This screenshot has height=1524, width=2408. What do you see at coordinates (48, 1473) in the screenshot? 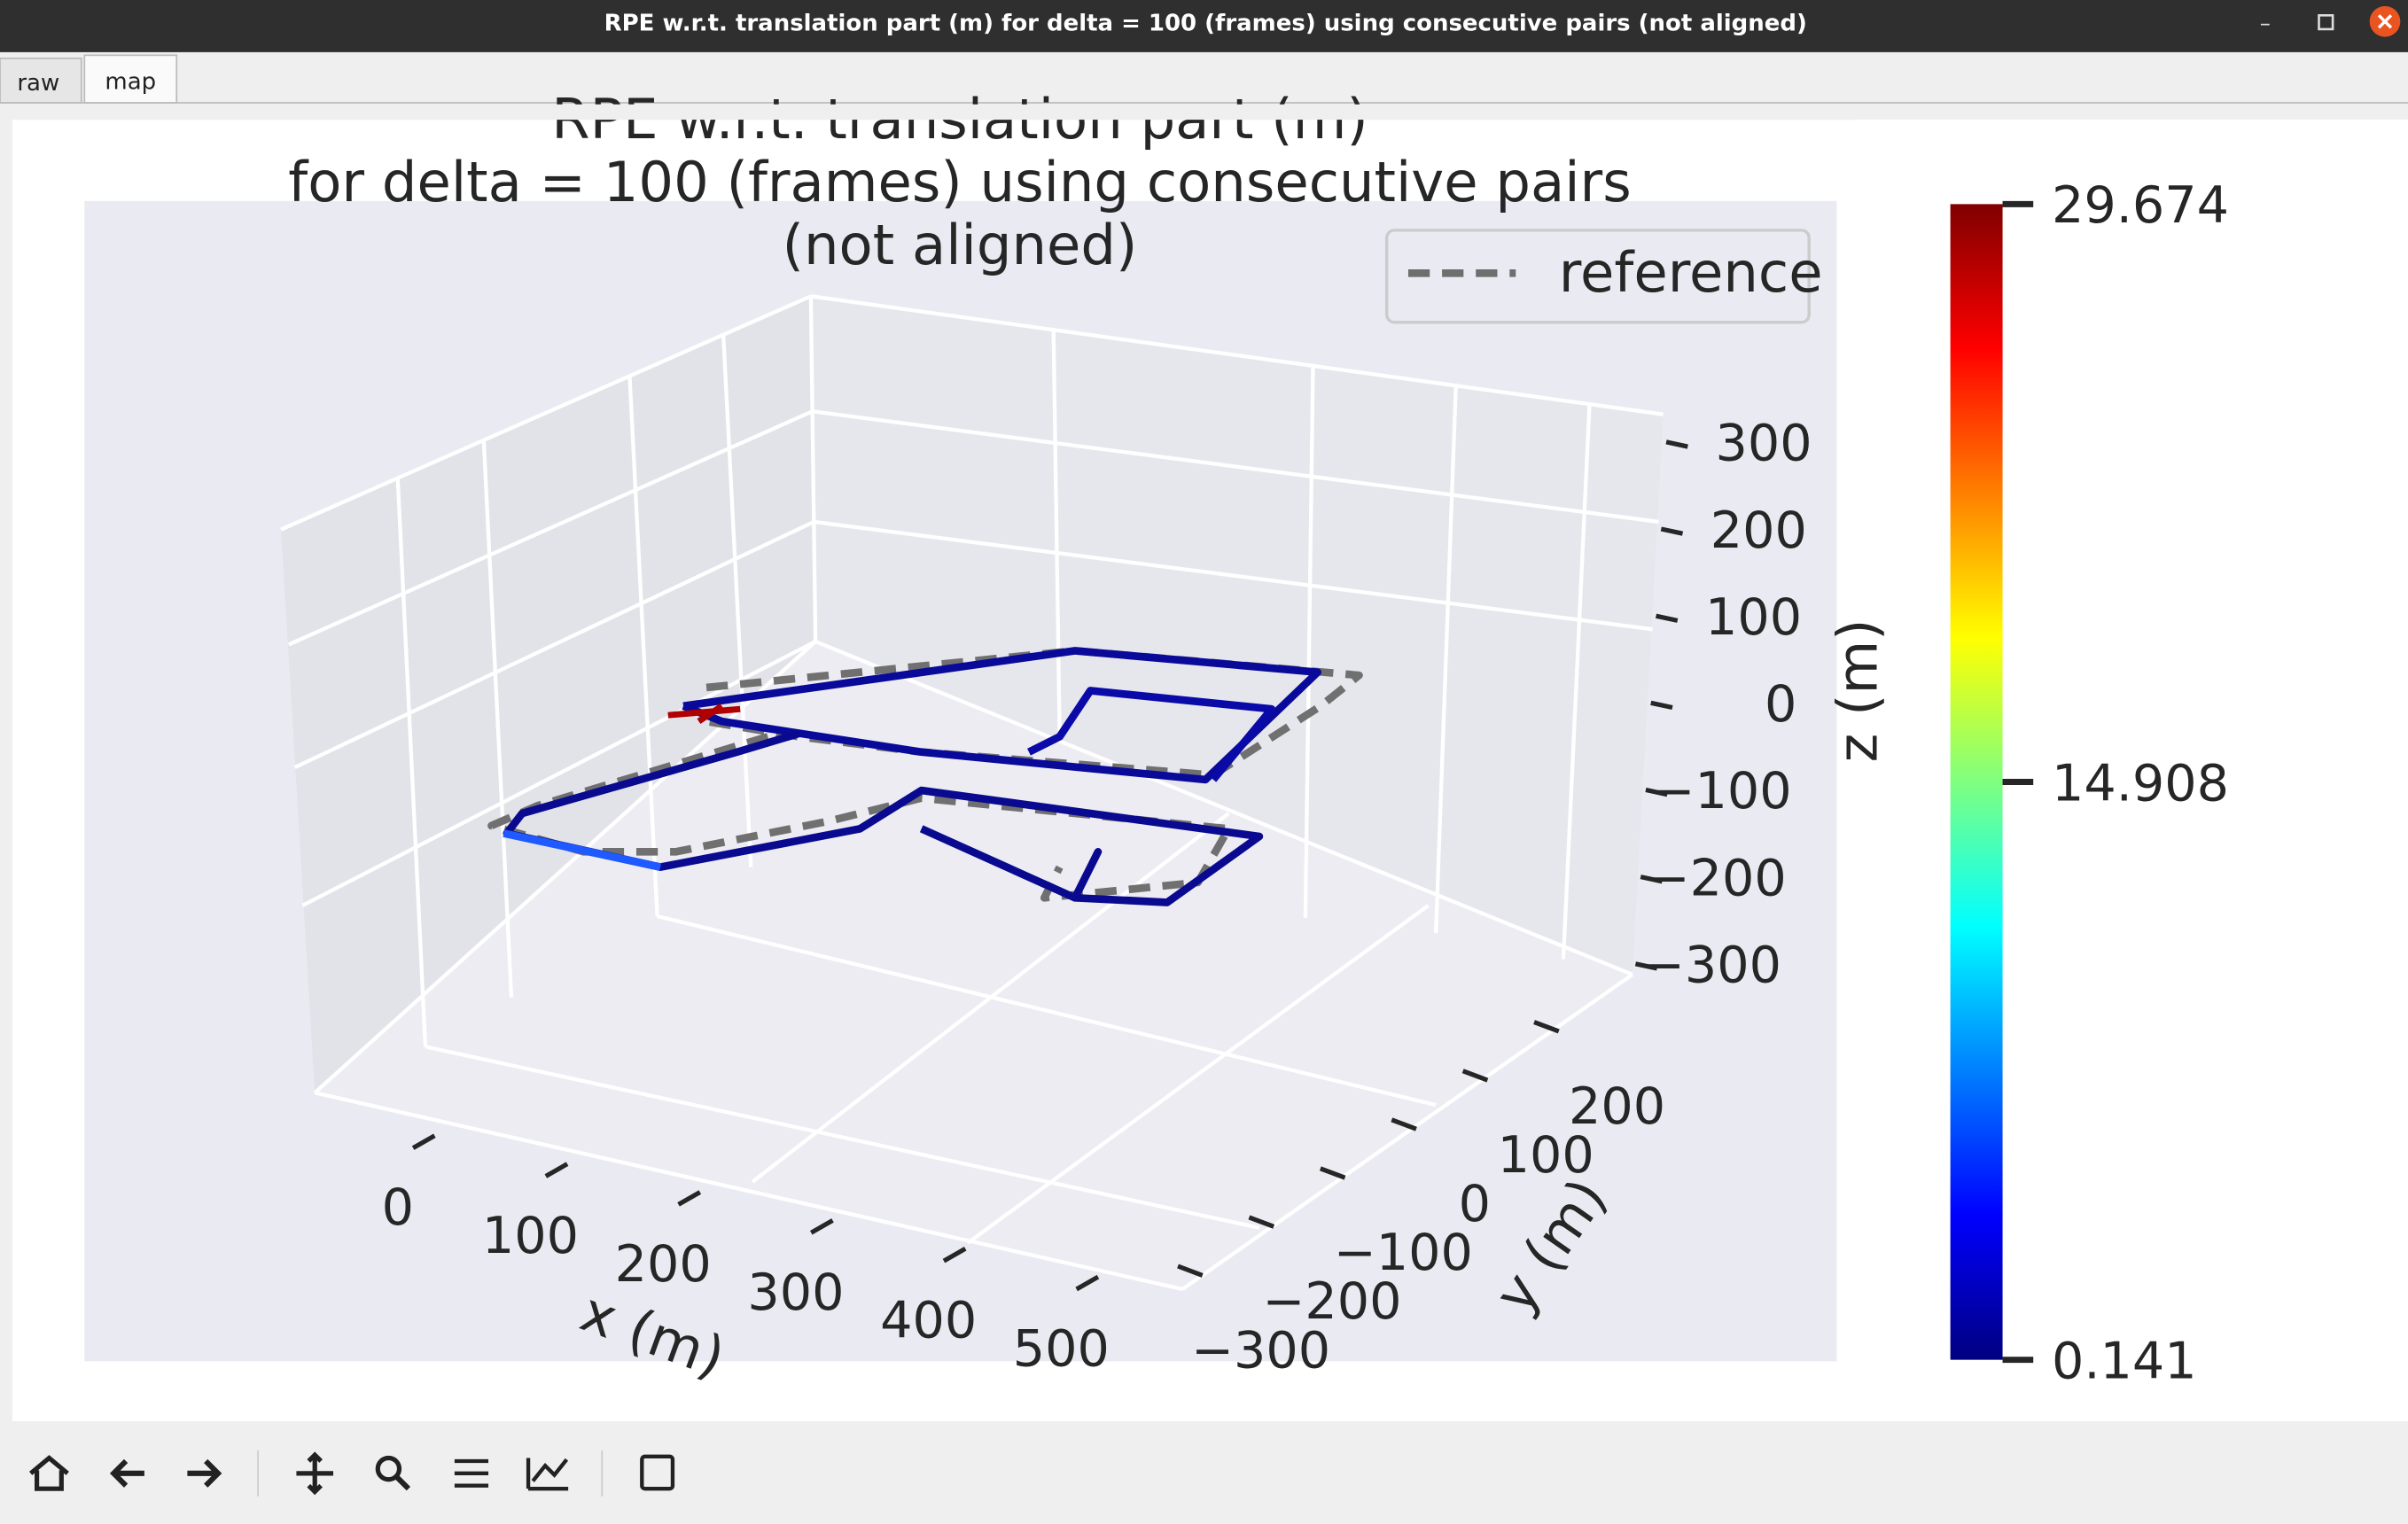
I see `home-button` at bounding box center [48, 1473].